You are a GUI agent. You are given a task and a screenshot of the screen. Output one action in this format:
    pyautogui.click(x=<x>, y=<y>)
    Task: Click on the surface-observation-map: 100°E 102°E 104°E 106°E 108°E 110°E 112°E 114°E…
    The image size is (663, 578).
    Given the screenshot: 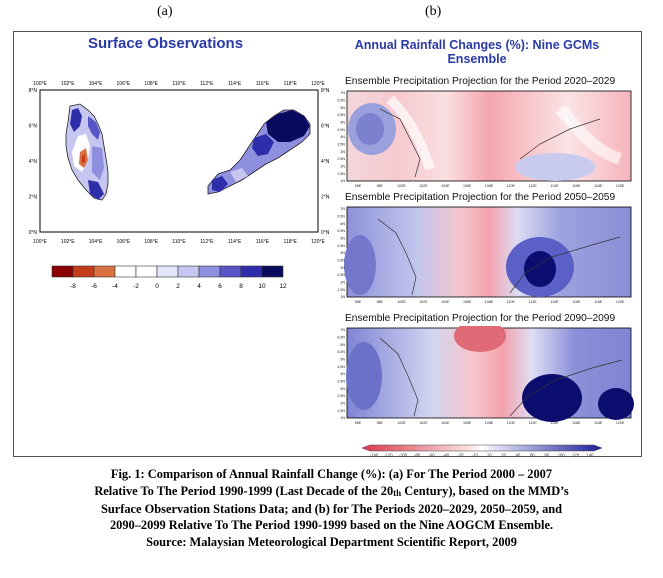 What is the action you would take?
    pyautogui.click(x=179, y=163)
    